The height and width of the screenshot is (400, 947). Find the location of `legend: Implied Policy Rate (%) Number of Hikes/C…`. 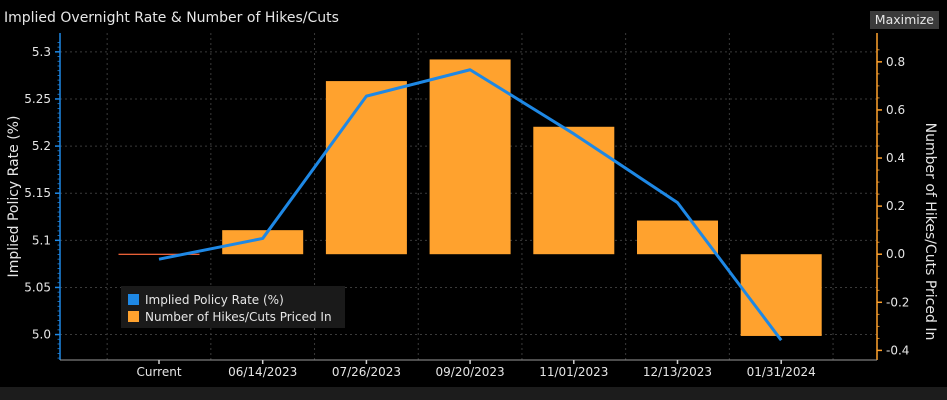

legend: Implied Policy Rate (%) Number of Hikes/C… is located at coordinates (233, 307).